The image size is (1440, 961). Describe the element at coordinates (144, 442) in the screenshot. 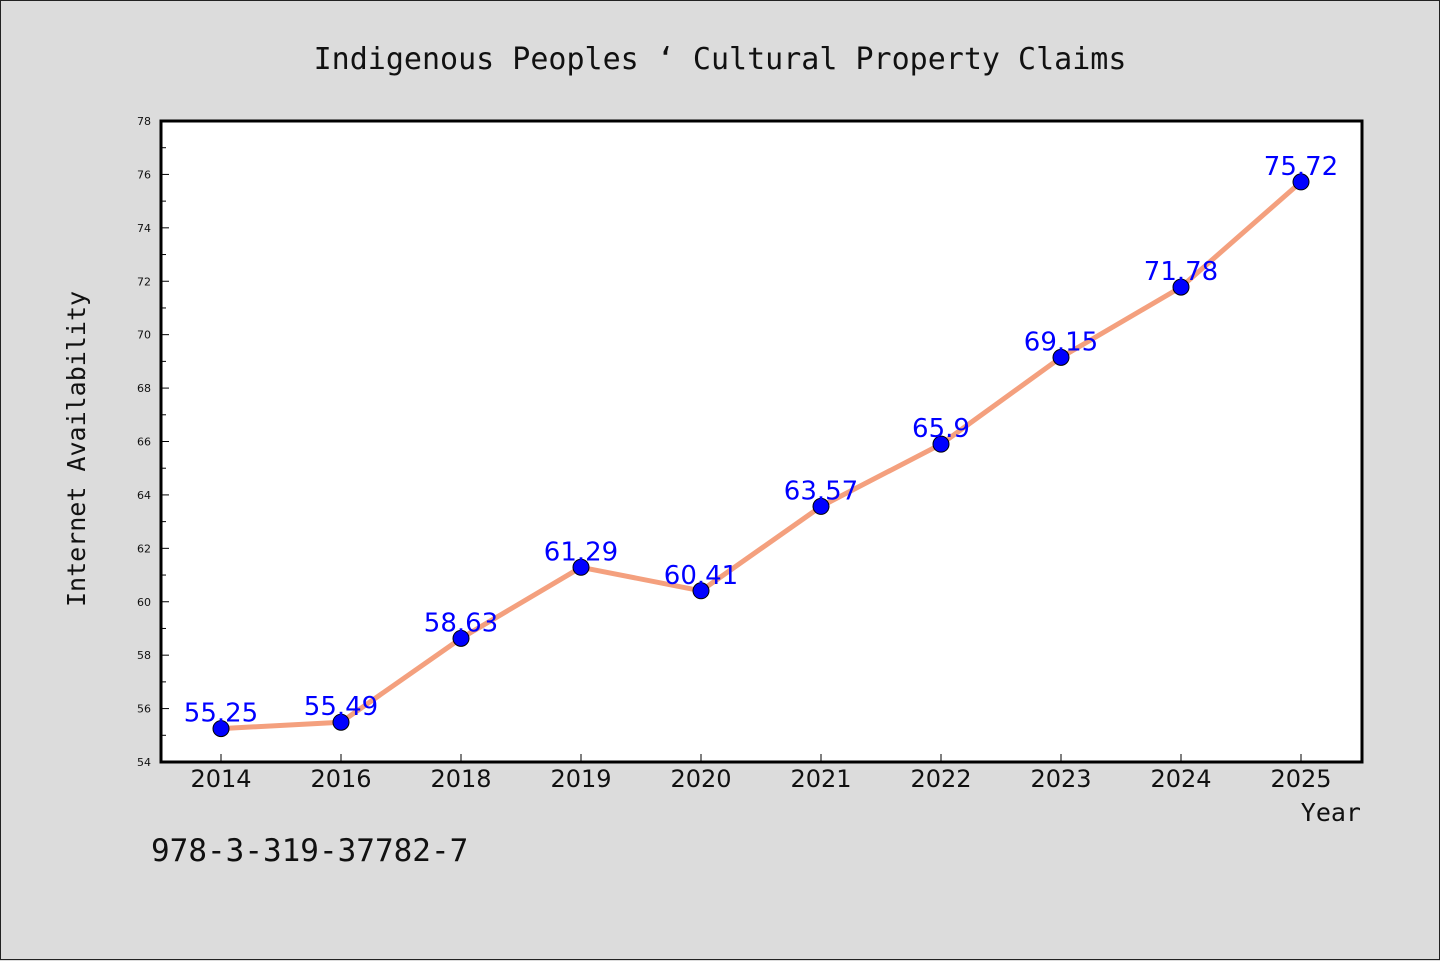

I see `y-tick-label: 66` at that location.